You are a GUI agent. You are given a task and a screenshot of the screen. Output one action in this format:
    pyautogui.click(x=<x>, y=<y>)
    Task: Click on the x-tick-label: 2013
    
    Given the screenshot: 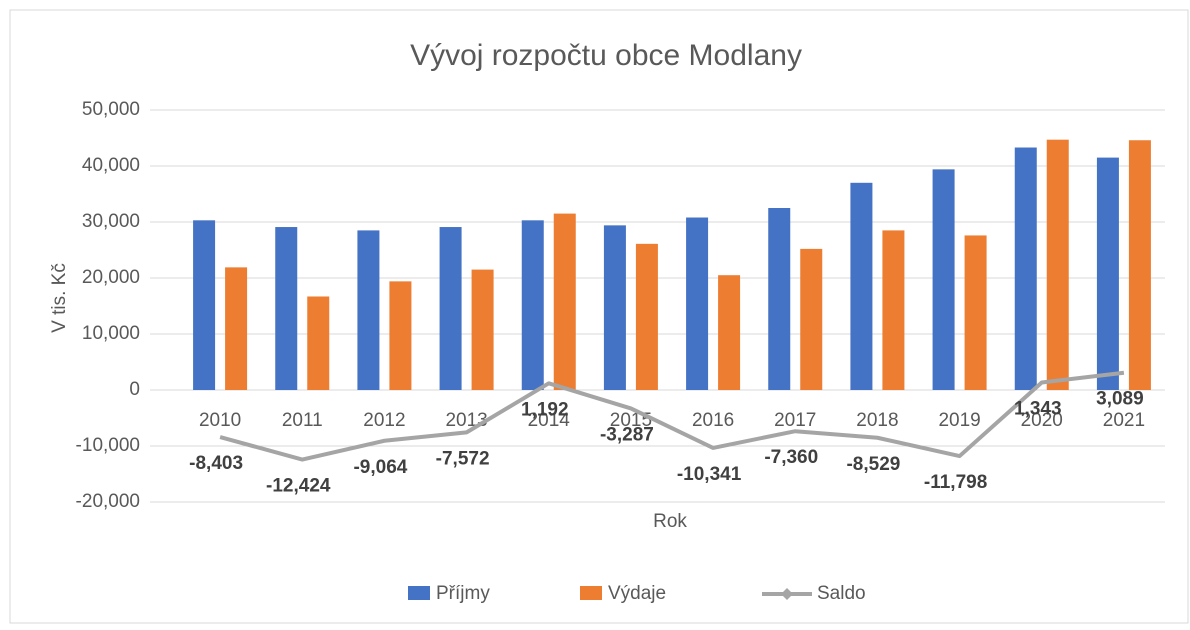 What is the action you would take?
    pyautogui.click(x=466, y=420)
    